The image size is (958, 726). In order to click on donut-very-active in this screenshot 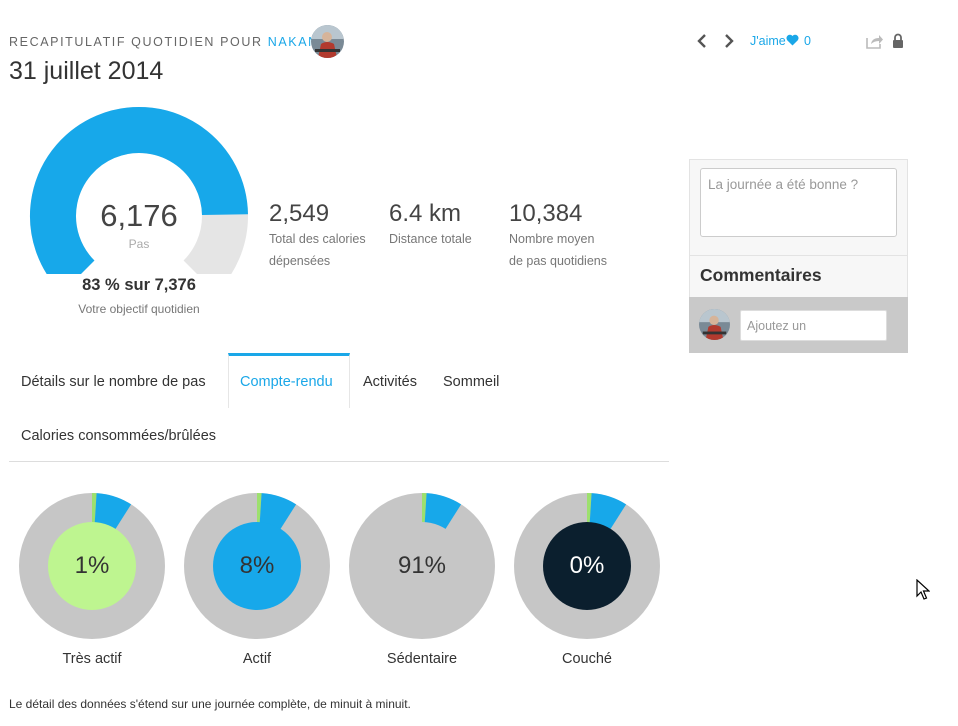, I will do `click(92, 566)`.